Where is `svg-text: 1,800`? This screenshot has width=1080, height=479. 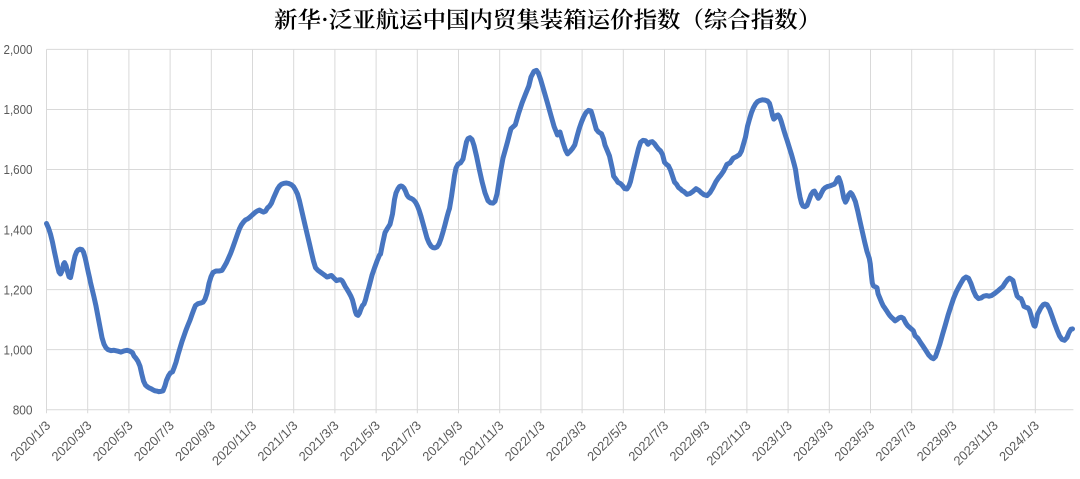
svg-text: 1,800 is located at coordinates (18, 109).